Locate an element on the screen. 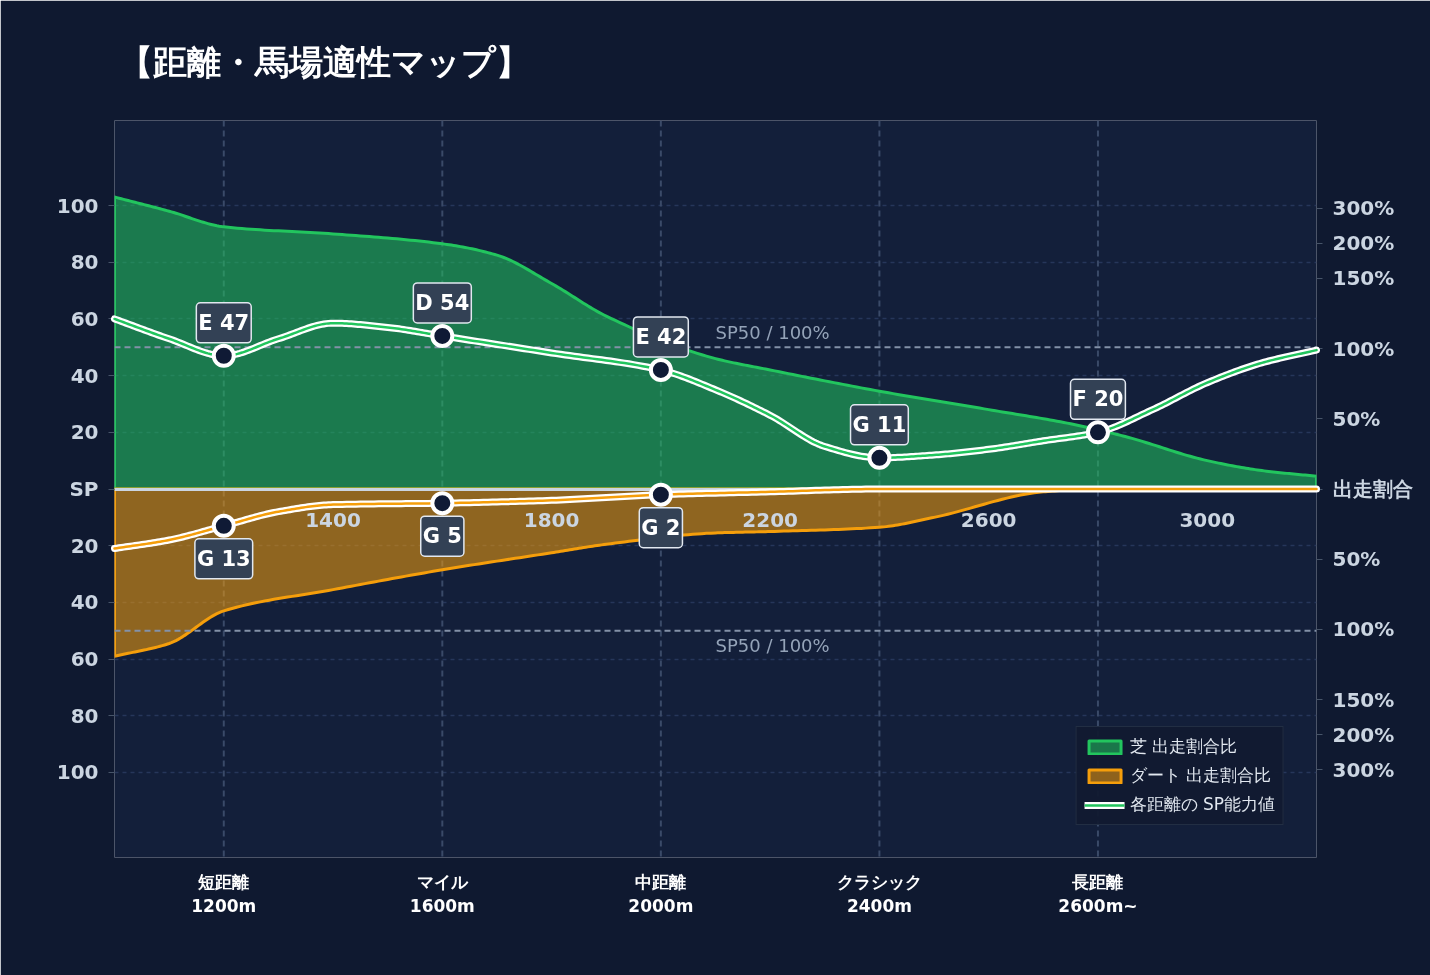  x-tick-label: 2600 is located at coordinates (988, 520).